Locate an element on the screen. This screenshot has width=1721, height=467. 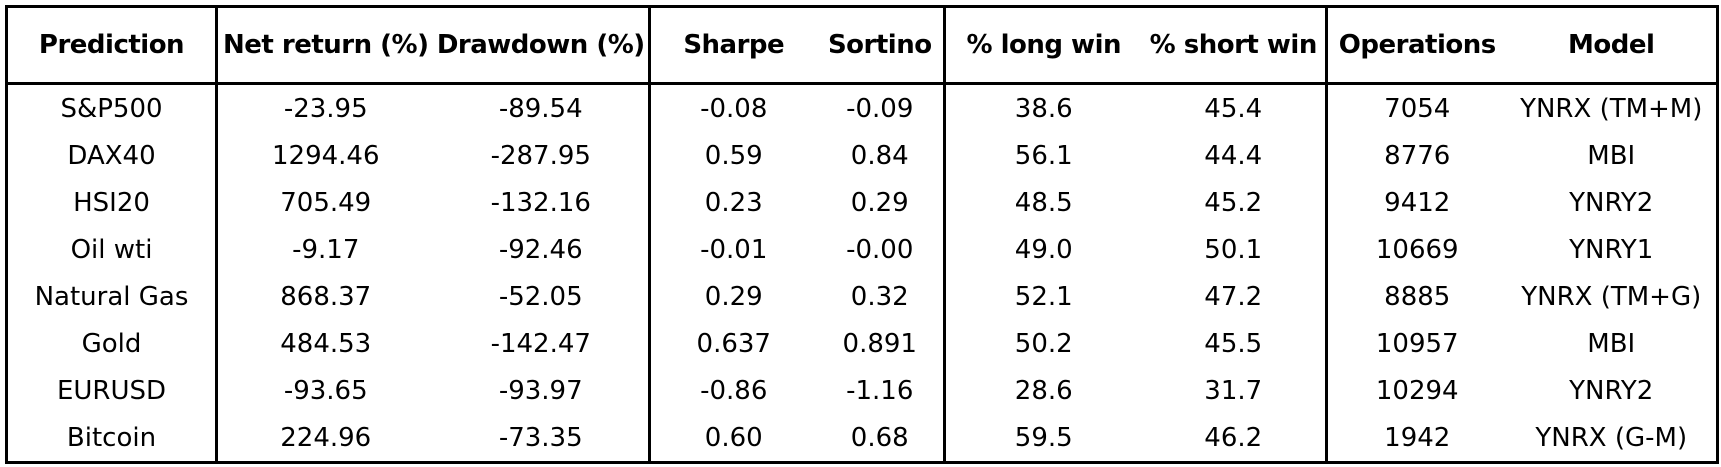
table-cell: 7054 is located at coordinates (1417, 108).